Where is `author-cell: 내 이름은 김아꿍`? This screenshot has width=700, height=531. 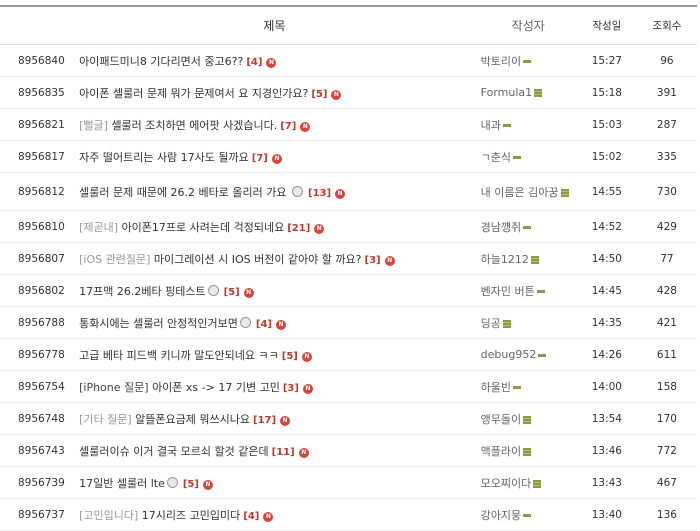
author-cell: 내 이름은 김아꿍 is located at coordinates (523, 191).